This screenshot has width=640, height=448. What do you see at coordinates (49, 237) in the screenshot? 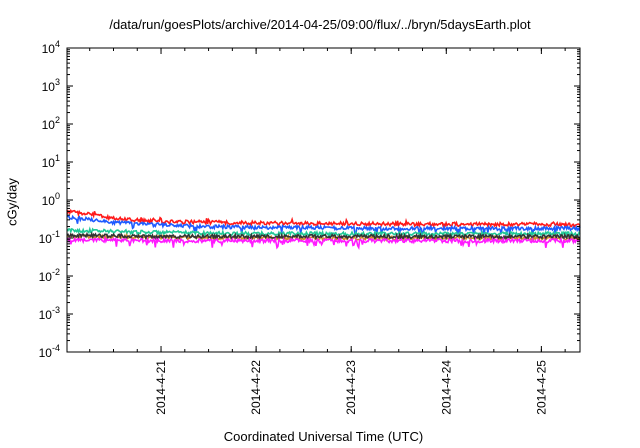
I see `y-tick-label: 10⁻¹` at bounding box center [49, 237].